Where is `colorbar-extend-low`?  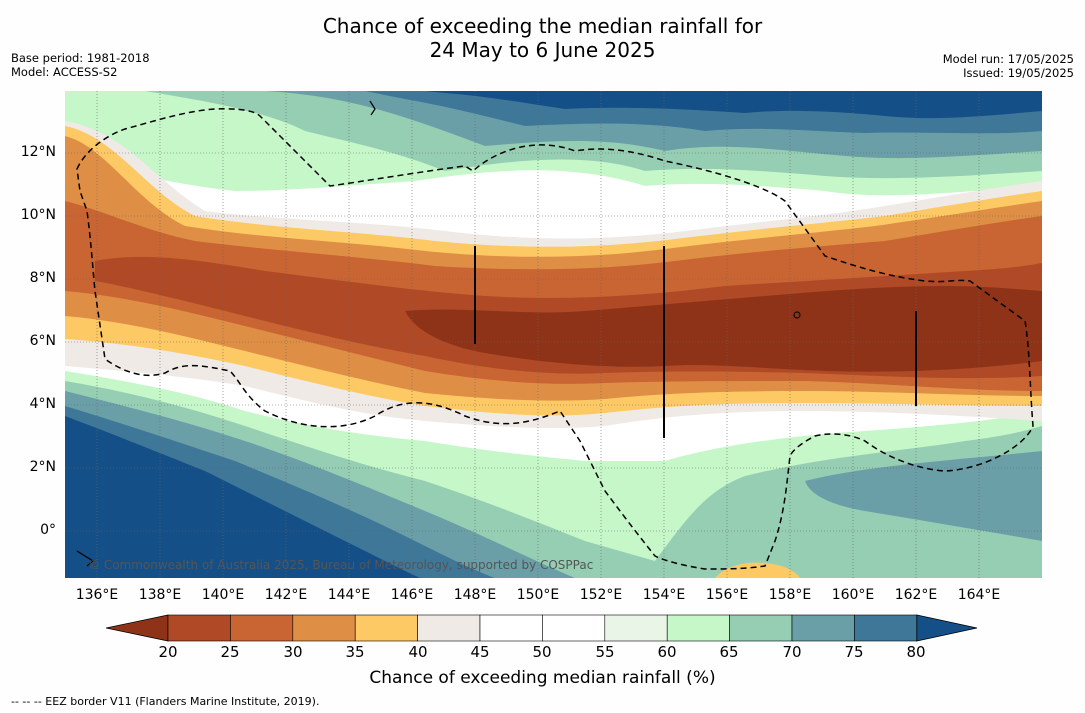 colorbar-extend-low is located at coordinates (137, 628).